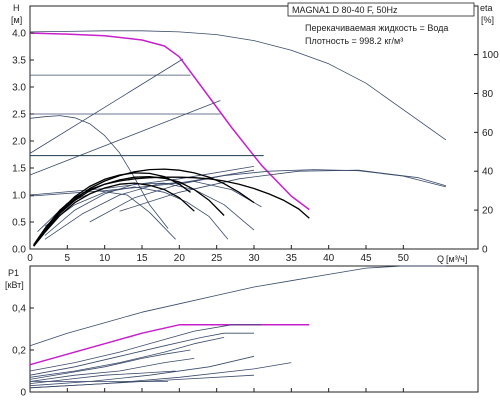 This screenshot has width=500, height=405. I want to click on y-axis-unit-h: [м], so click(16, 20).